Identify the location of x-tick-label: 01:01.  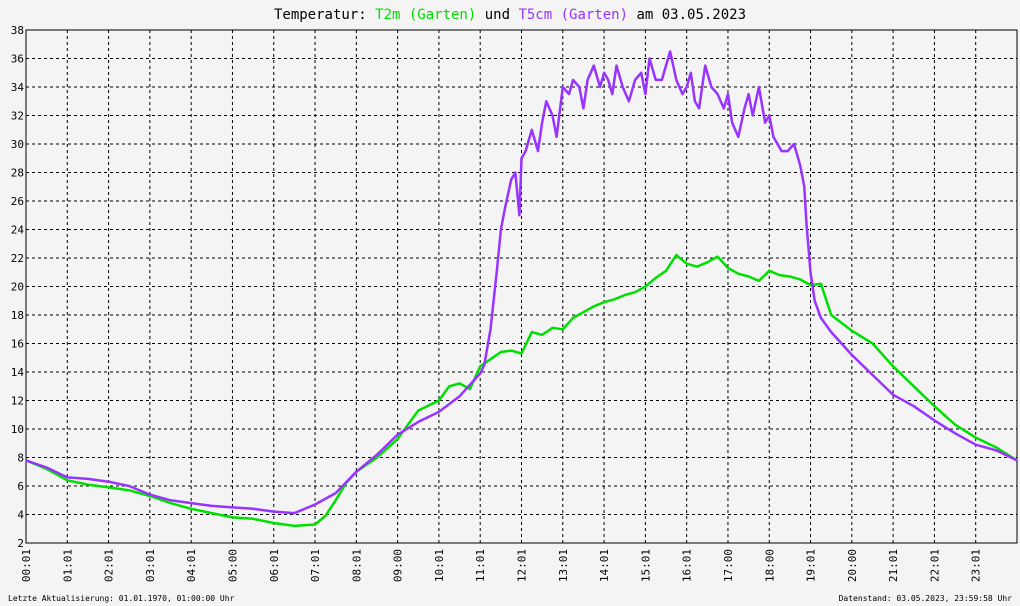
(67, 565).